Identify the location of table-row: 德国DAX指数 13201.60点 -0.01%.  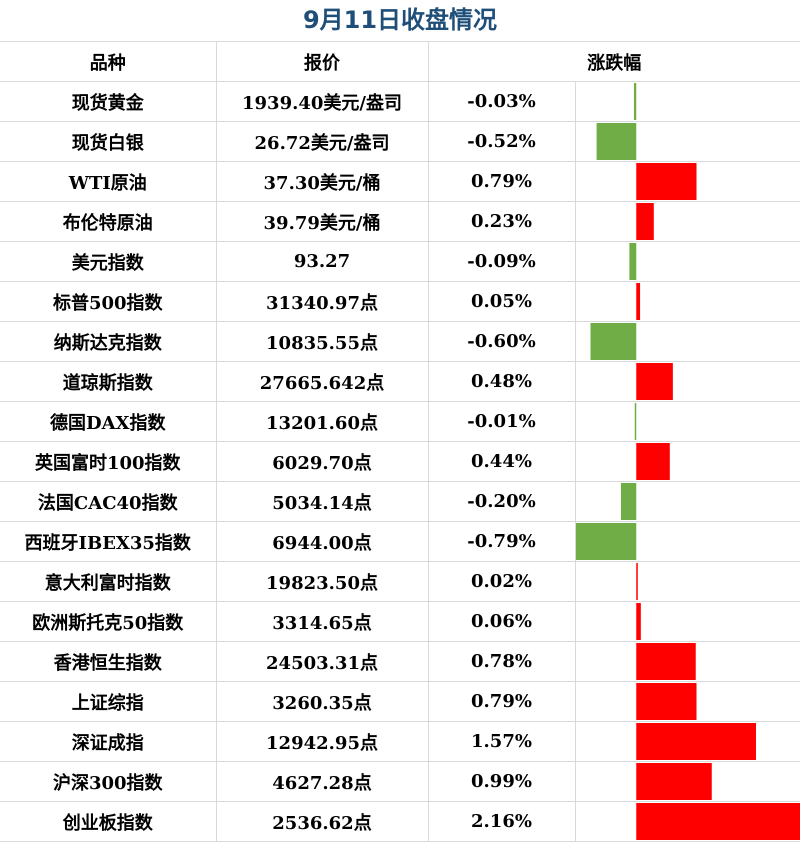
(400, 421).